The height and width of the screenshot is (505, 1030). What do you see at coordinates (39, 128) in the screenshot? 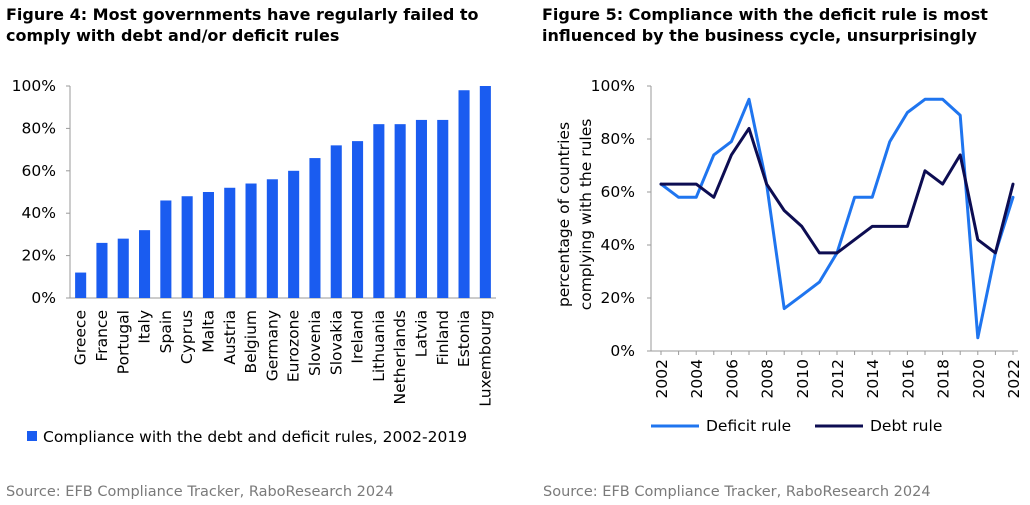
I see `bar-y-tick-label: 80%` at bounding box center [39, 128].